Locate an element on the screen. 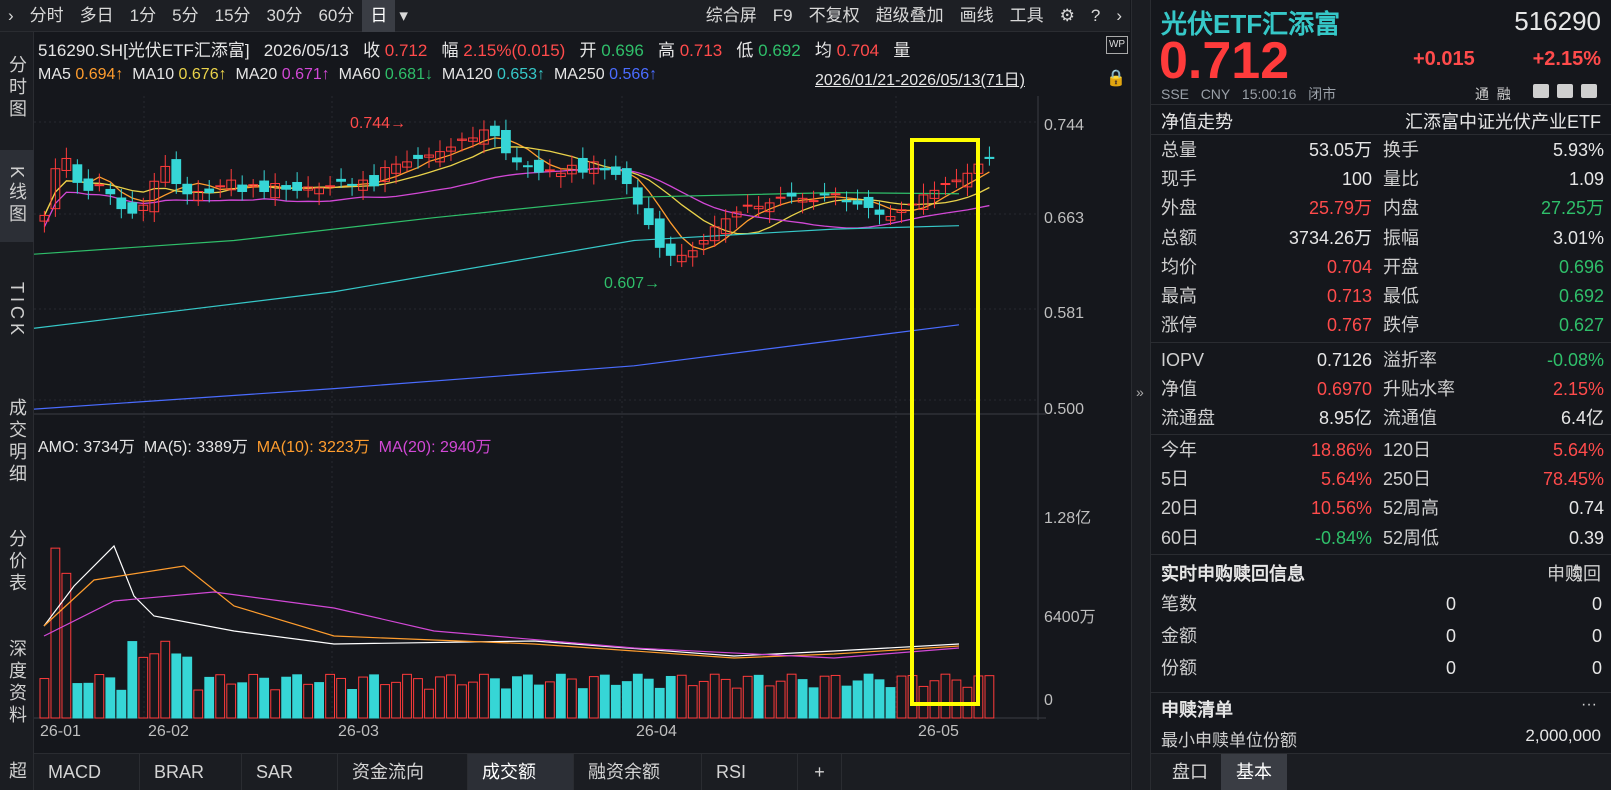  panel-collapse-bar: » is located at coordinates (1140, 395).